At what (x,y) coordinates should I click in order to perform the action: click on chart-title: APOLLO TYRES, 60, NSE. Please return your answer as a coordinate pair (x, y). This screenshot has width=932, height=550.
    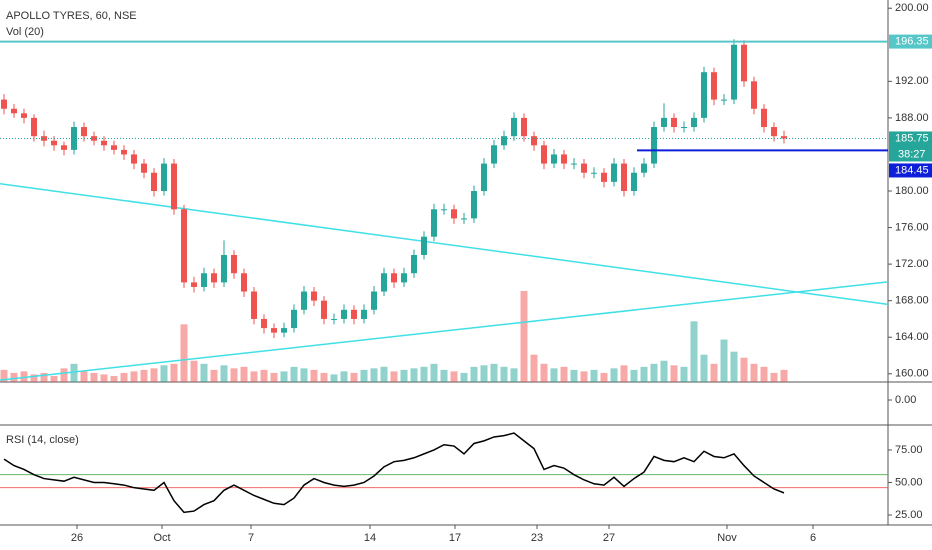
    Looking at the image, I should click on (71, 16).